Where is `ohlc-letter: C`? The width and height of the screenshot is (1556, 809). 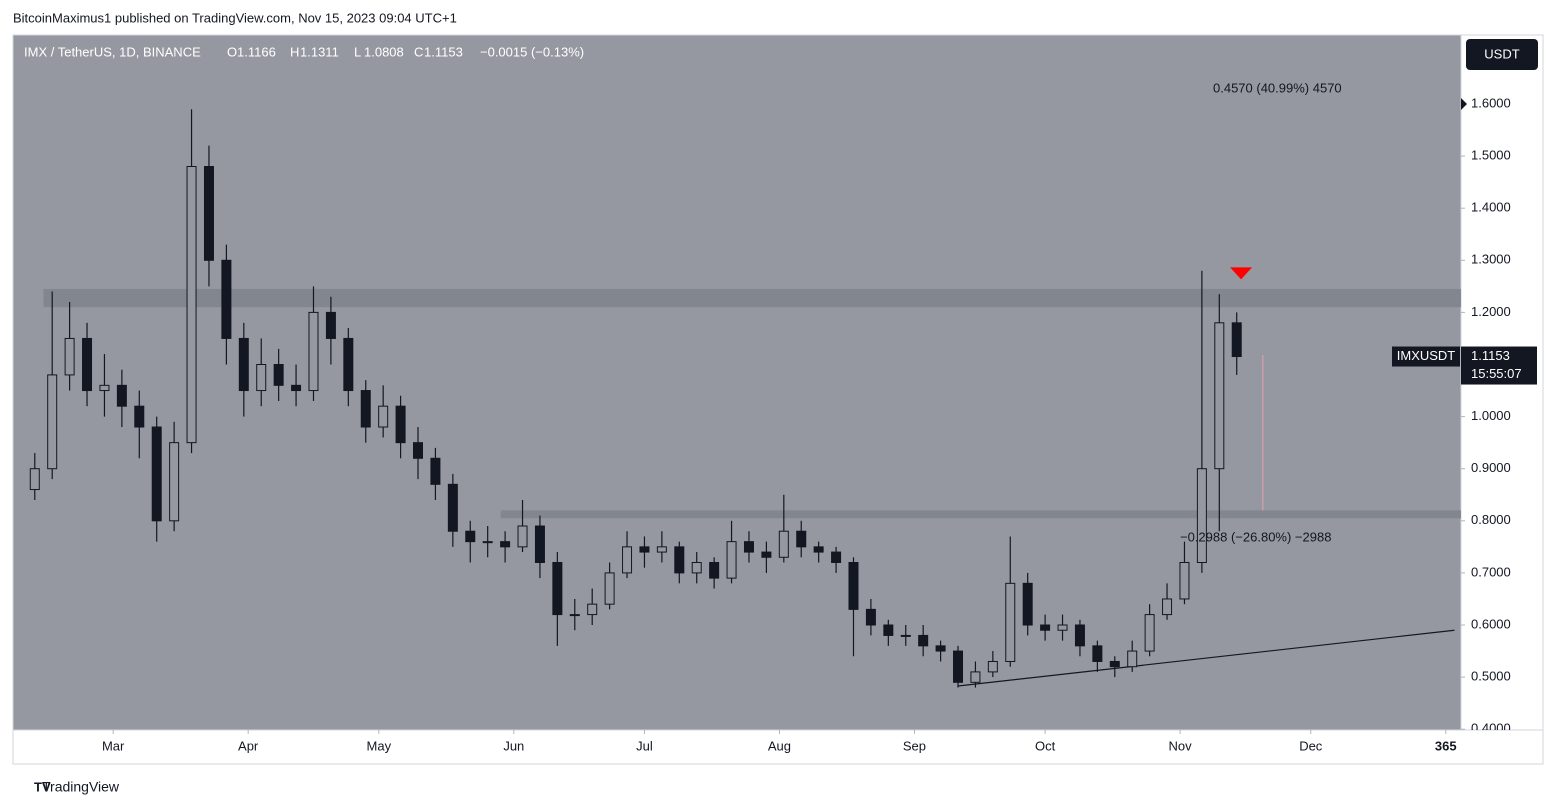
ohlc-letter: C is located at coordinates (418, 51).